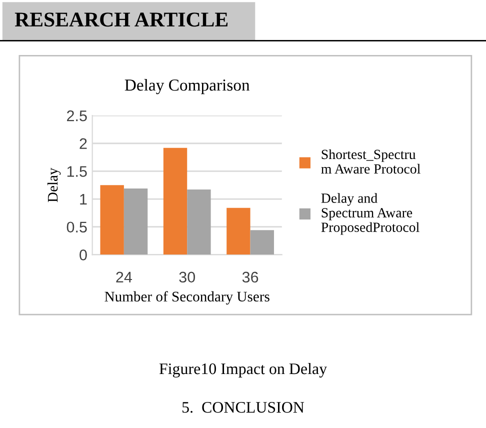 Image resolution: width=486 pixels, height=428 pixels. Describe the element at coordinates (121, 19) in the screenshot. I see `text: RESEARCH ARTICLE` at that location.